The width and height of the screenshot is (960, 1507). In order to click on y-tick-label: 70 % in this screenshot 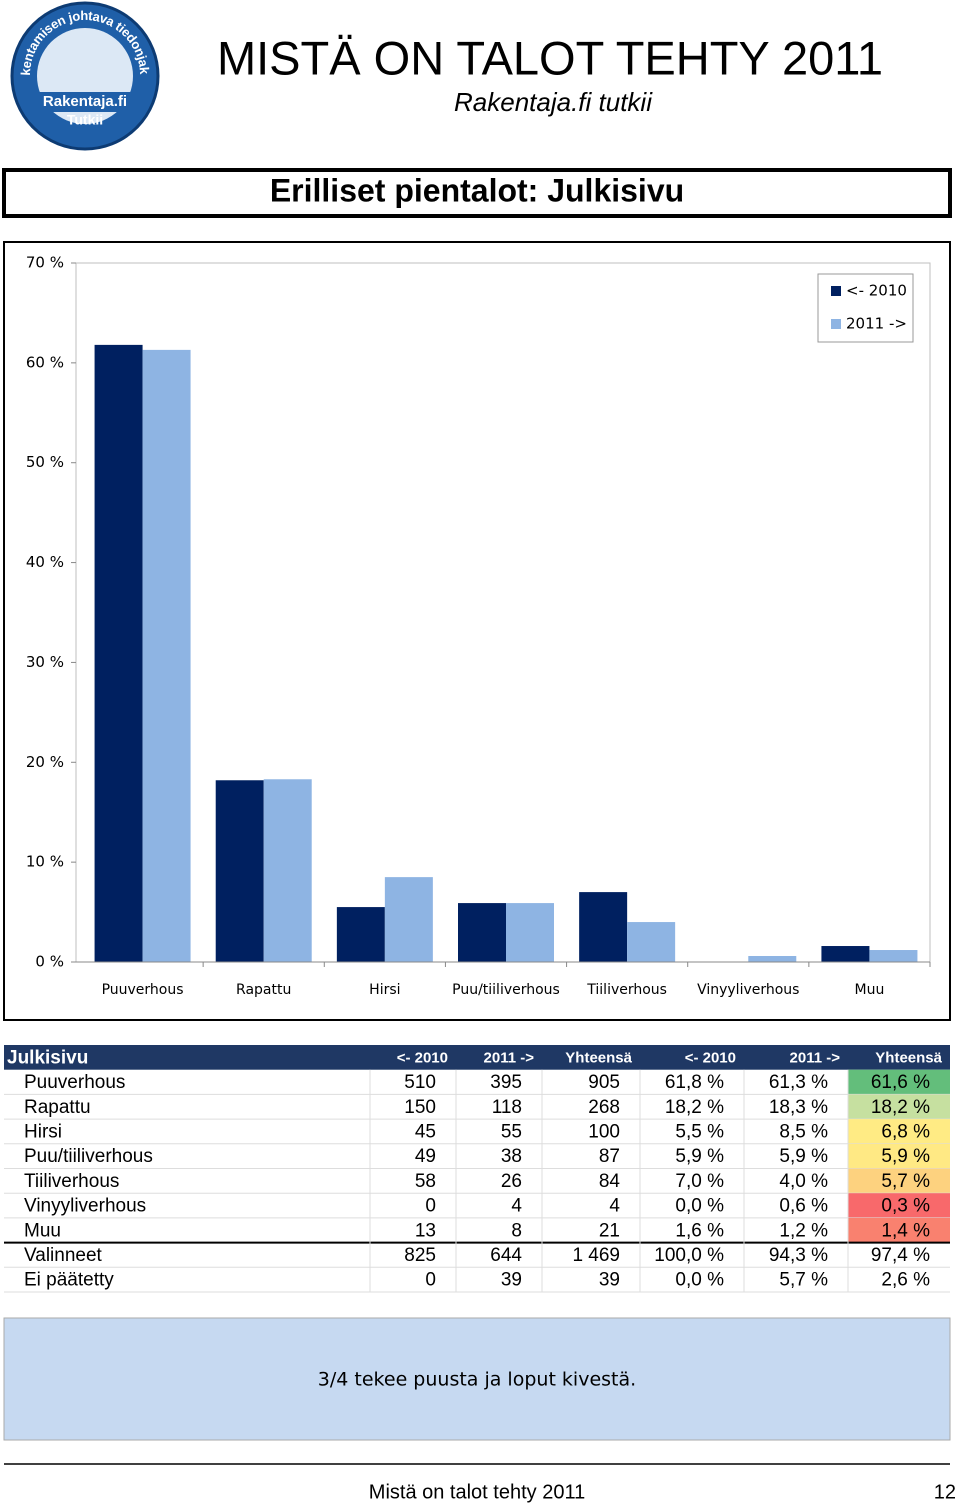, I will do `click(45, 263)`.